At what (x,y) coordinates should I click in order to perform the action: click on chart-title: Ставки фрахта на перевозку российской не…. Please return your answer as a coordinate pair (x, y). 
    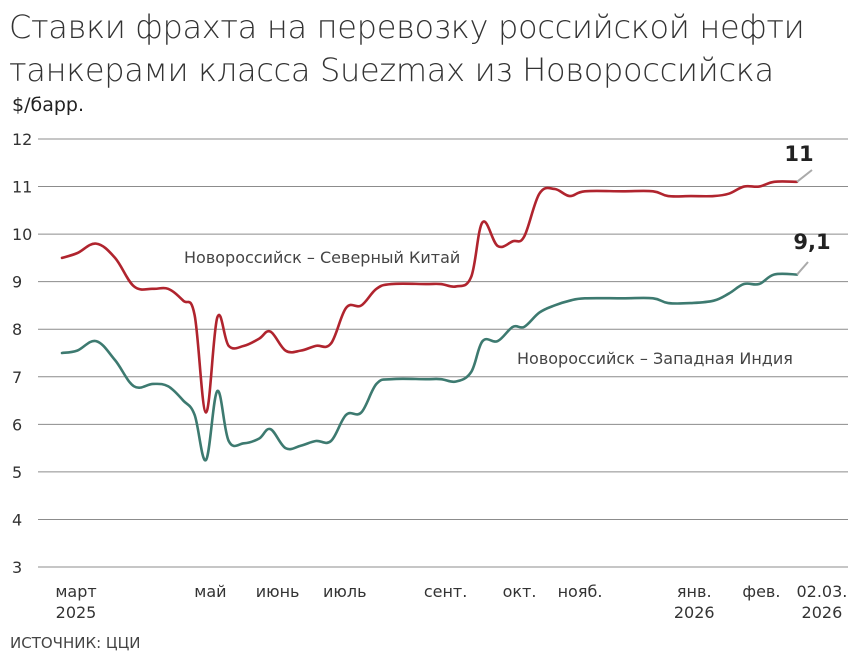
    Looking at the image, I should click on (407, 49).